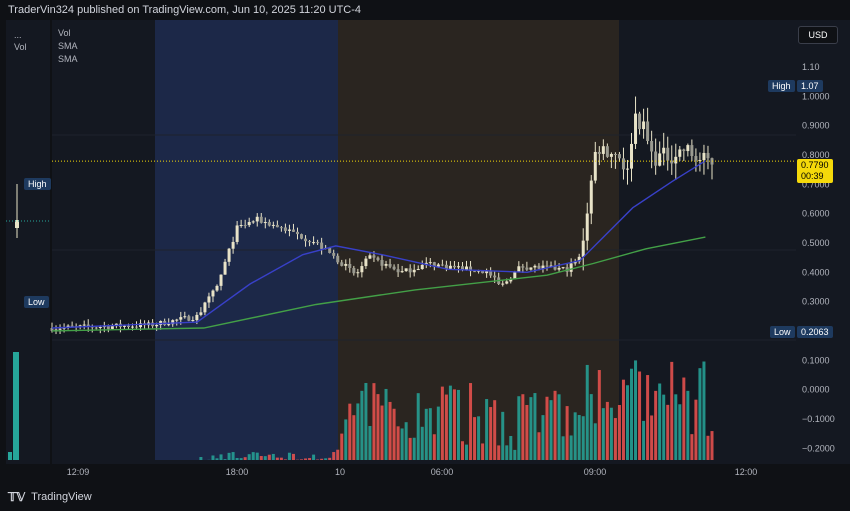  I want to click on price-tick-label: 1.0000, so click(816, 96).